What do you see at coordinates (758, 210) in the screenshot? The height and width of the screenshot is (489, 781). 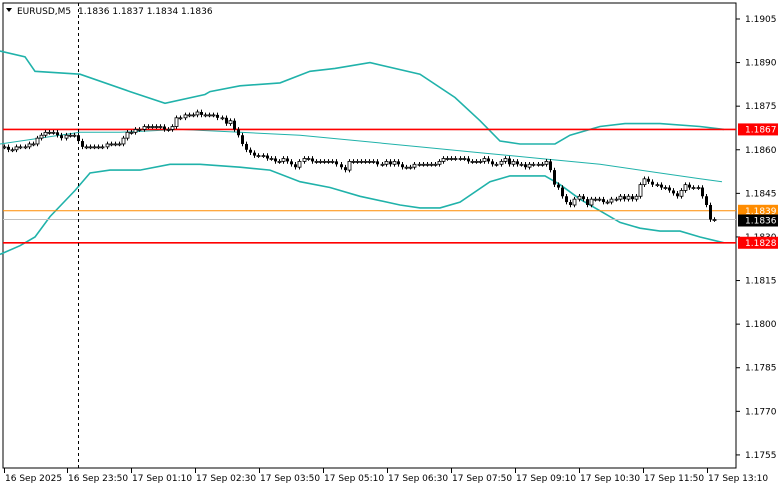 I see `price-line-tag` at bounding box center [758, 210].